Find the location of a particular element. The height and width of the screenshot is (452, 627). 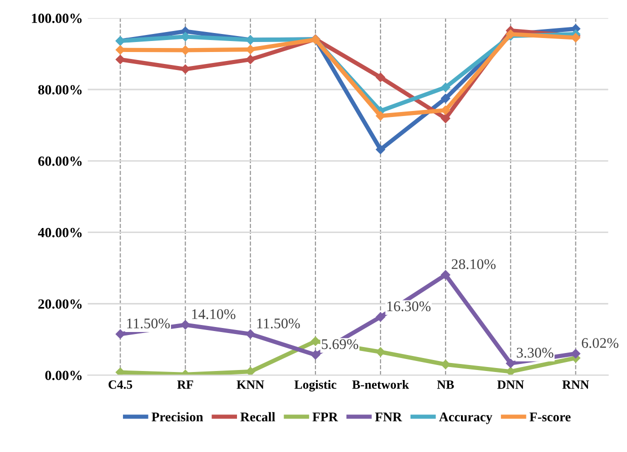

x-tick-label: NB is located at coordinates (445, 384).